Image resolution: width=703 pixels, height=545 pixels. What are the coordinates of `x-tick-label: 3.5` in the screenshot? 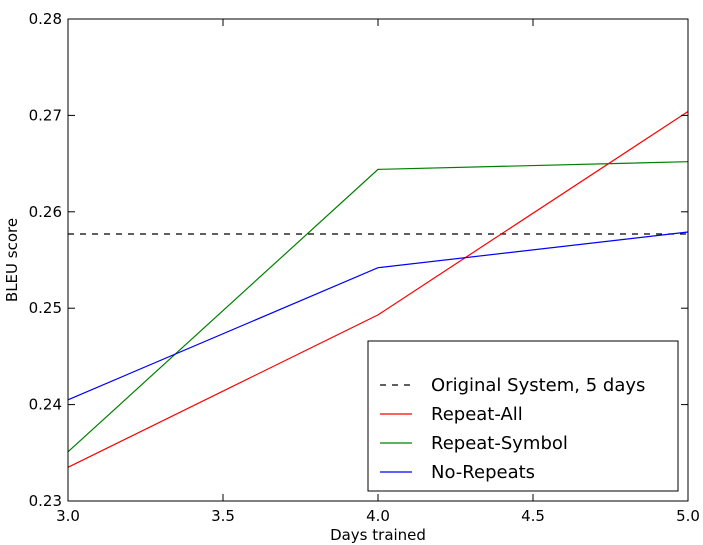 It's located at (223, 516).